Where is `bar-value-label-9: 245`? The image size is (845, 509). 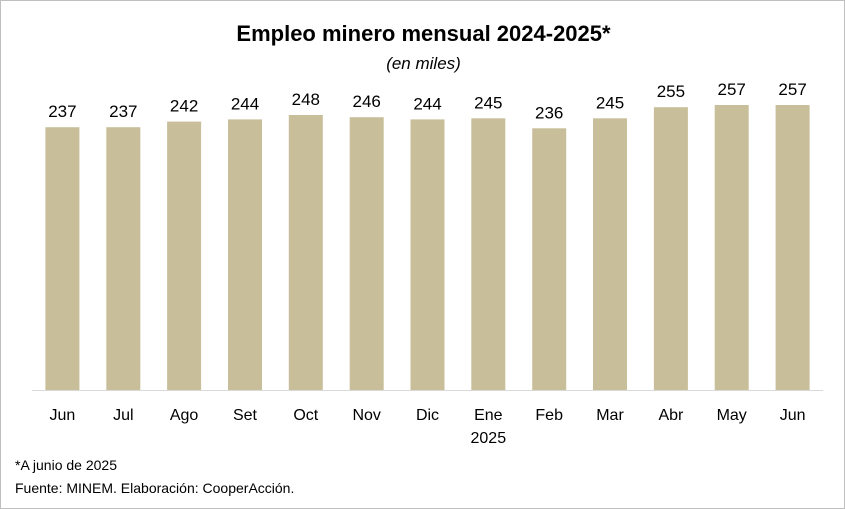
bar-value-label-9: 245 is located at coordinates (610, 102).